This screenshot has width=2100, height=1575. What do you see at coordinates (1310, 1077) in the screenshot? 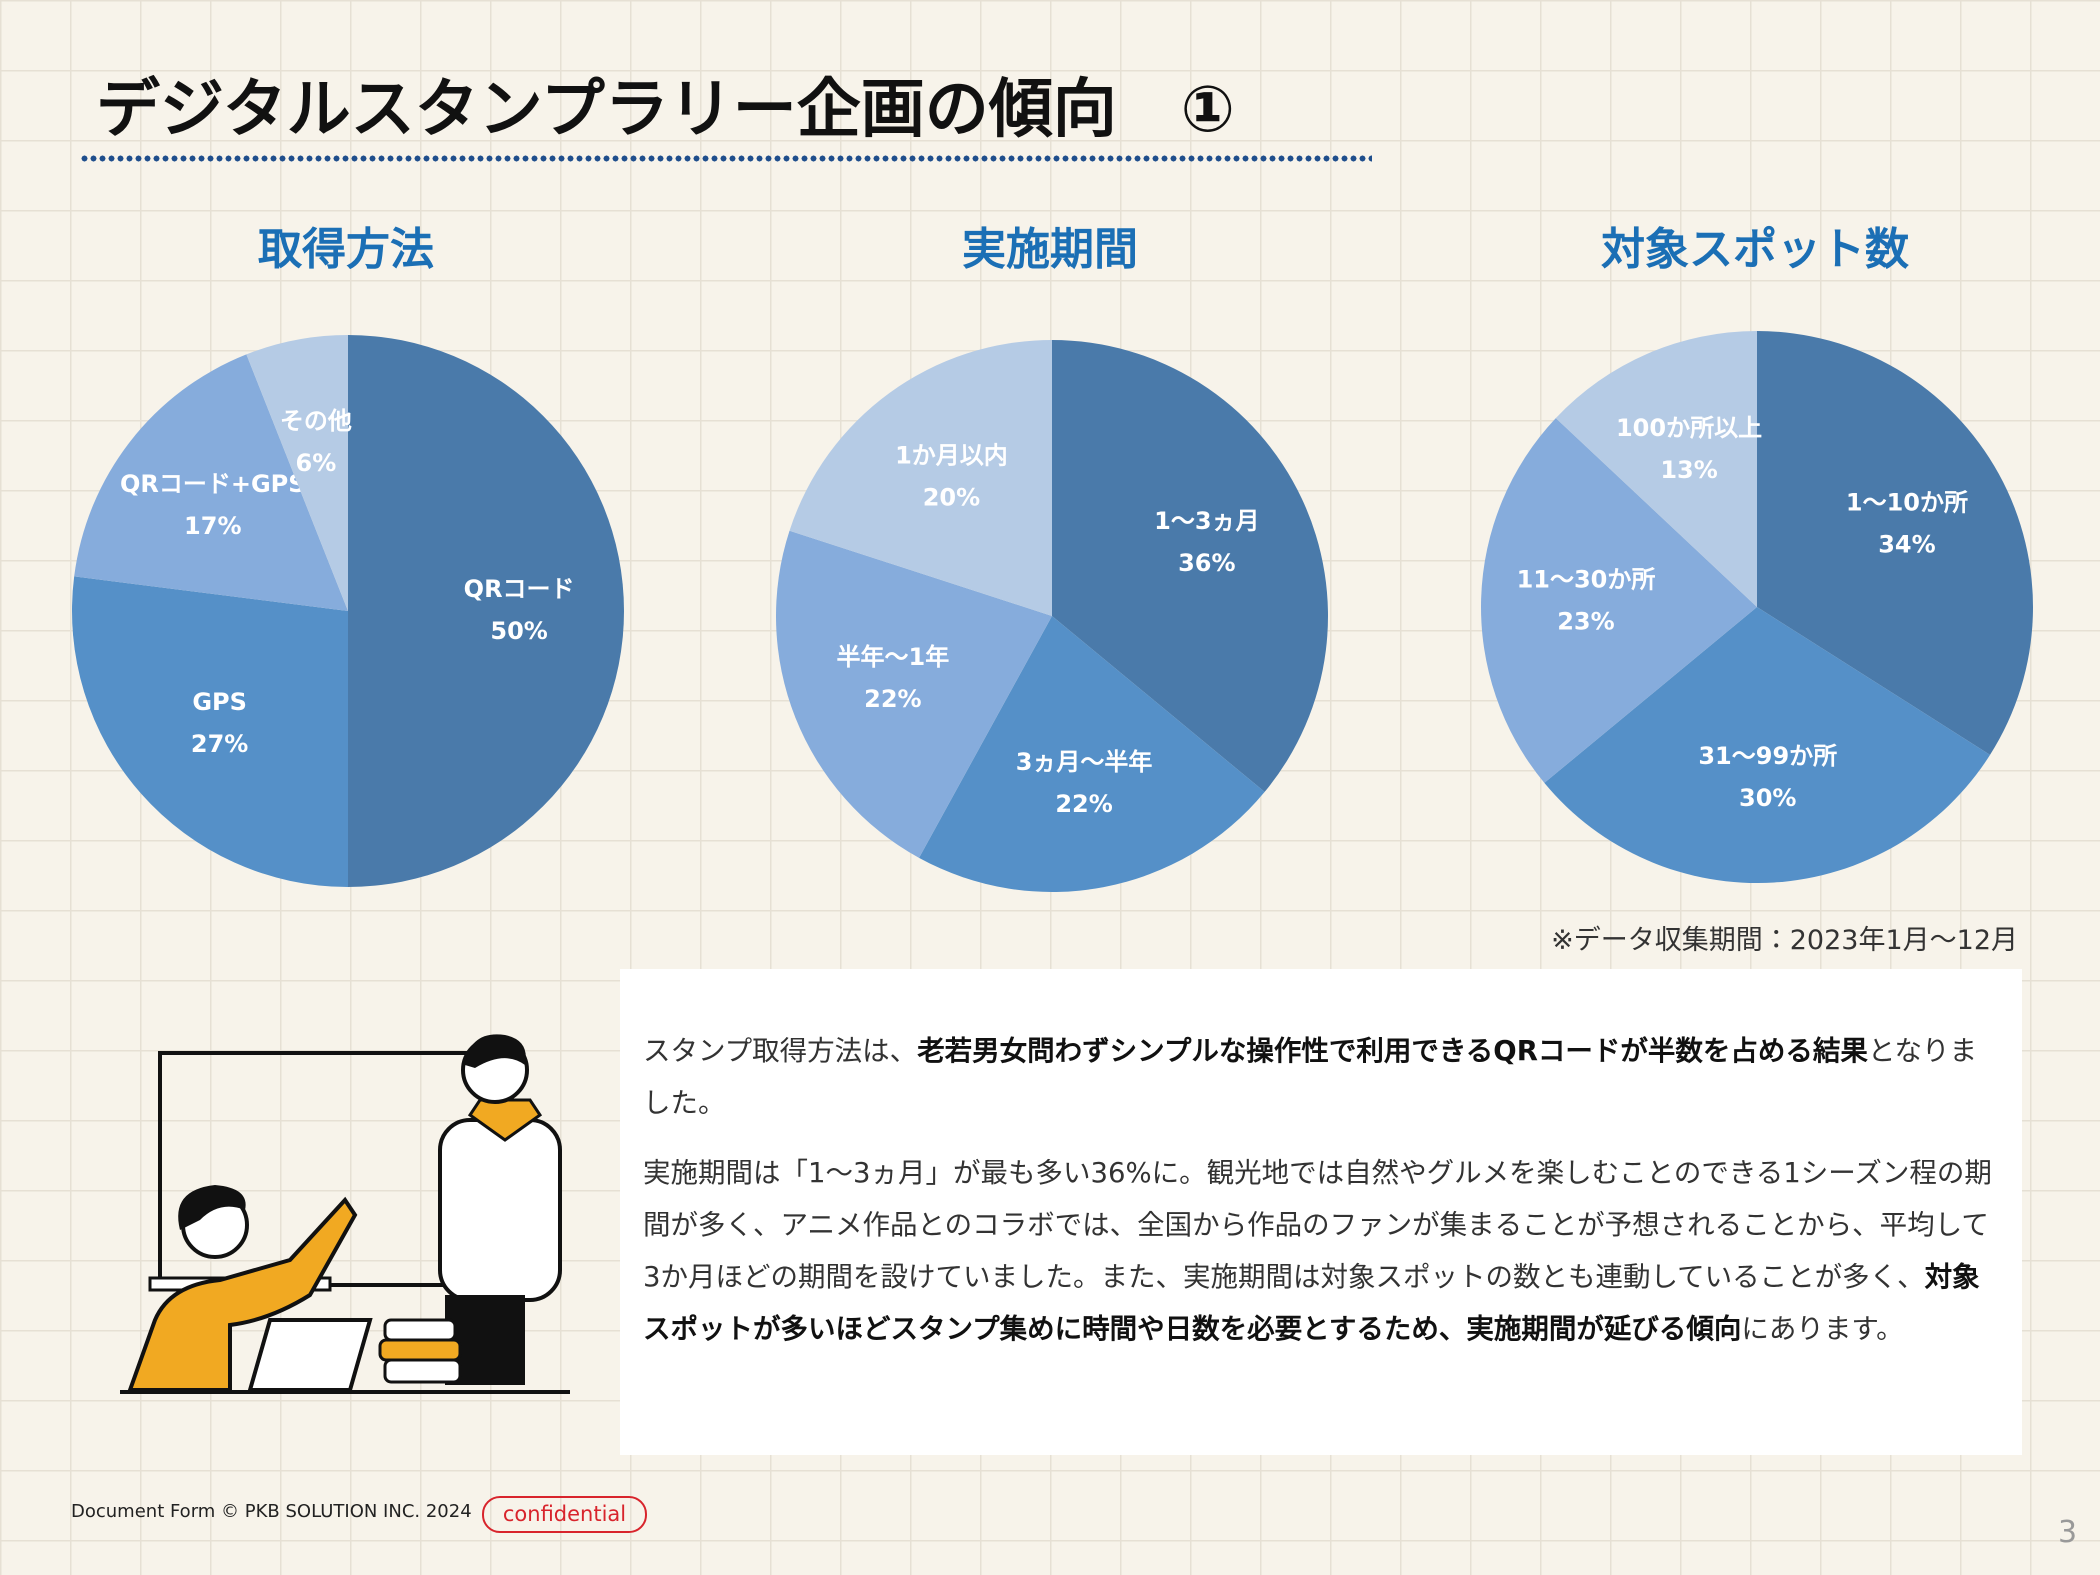
I see `text-run: となりました。` at bounding box center [1310, 1077].